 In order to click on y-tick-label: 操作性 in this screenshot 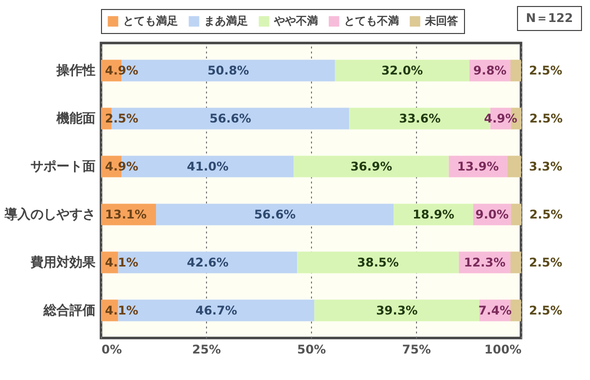, I will do `click(76, 71)`.